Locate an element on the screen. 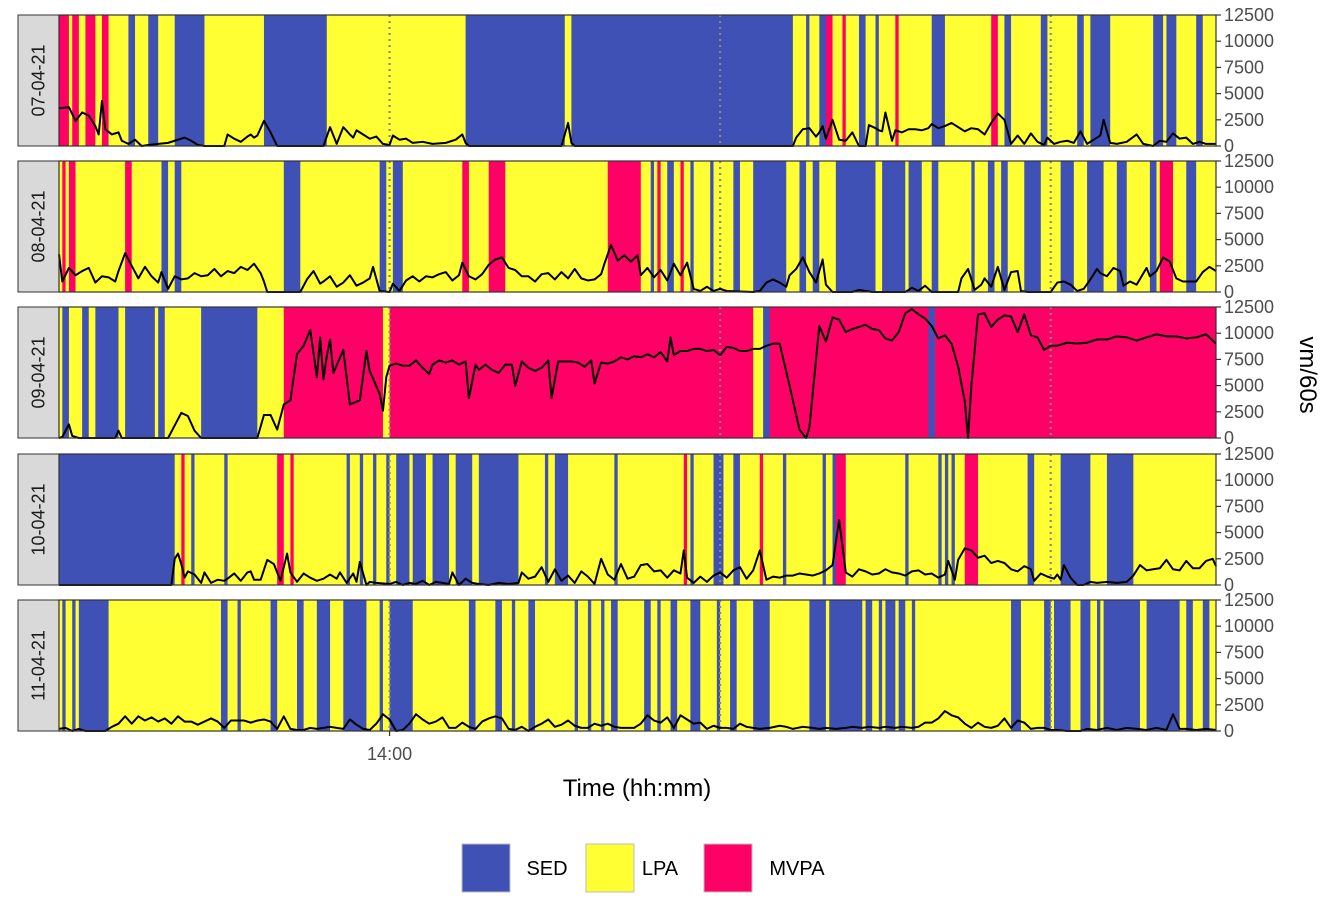  legend: SED LPA MVPA is located at coordinates (643, 868).